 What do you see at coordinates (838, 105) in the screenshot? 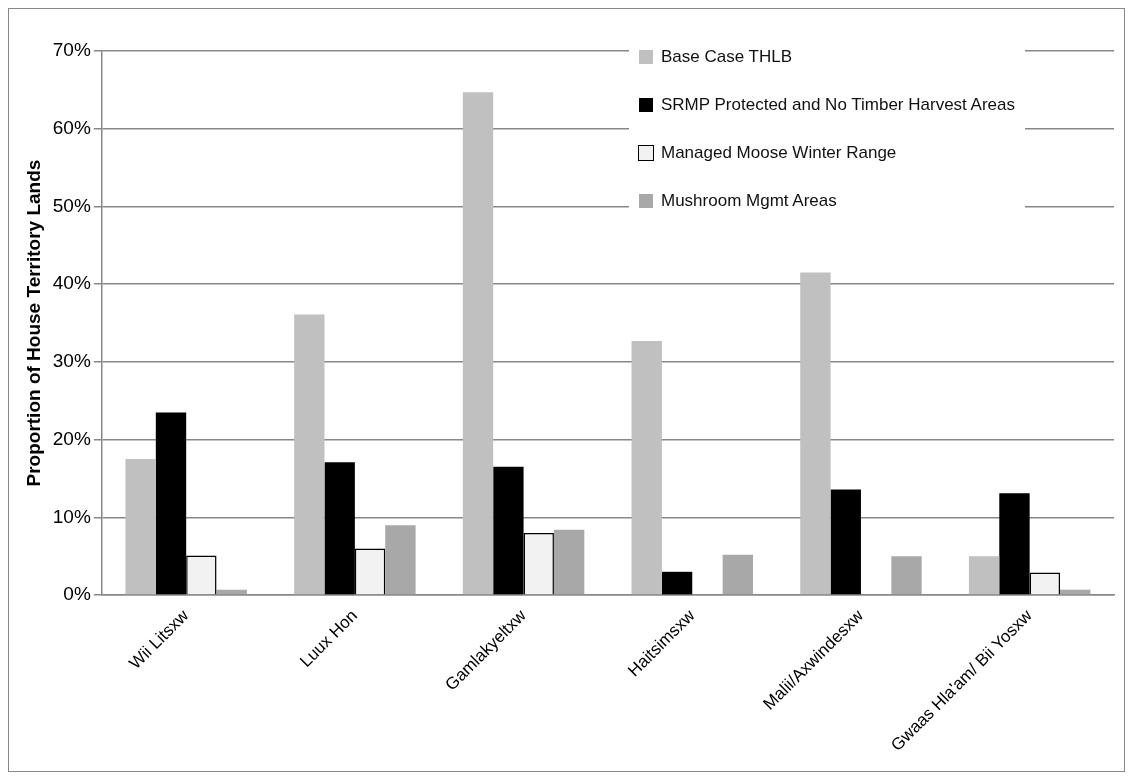
I see `legend-label: SRMP Protected and No Timber Harvest Areas` at bounding box center [838, 105].